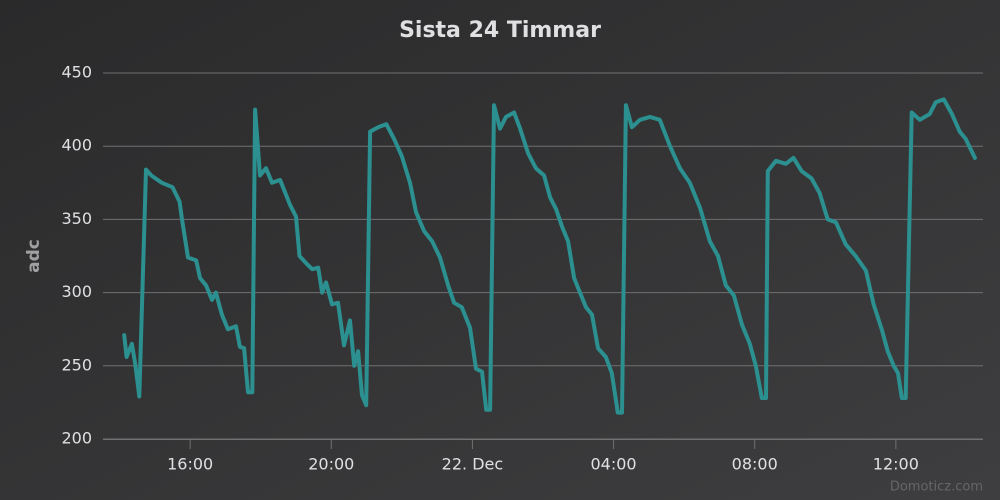 The height and width of the screenshot is (500, 1000). What do you see at coordinates (936, 487) in the screenshot?
I see `credit: Domoticz.com` at bounding box center [936, 487].